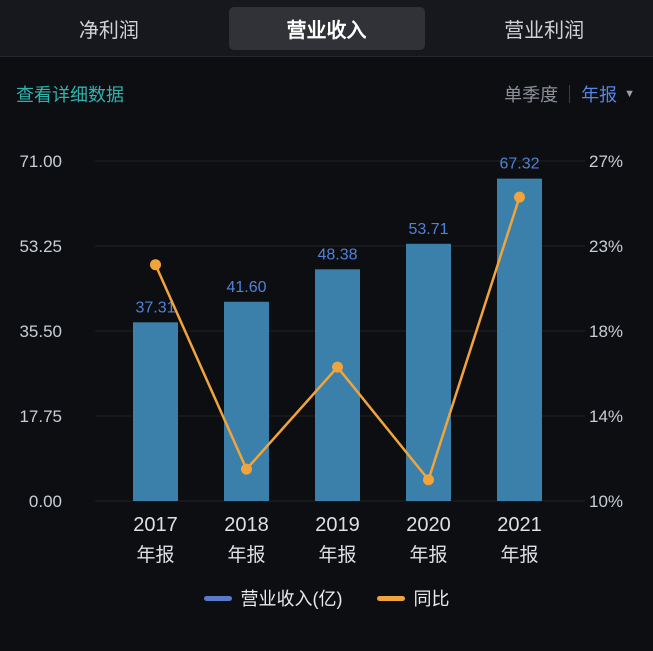 Image resolution: width=653 pixels, height=651 pixels. What do you see at coordinates (599, 95) in the screenshot?
I see `period-option-annual: 年报` at bounding box center [599, 95].